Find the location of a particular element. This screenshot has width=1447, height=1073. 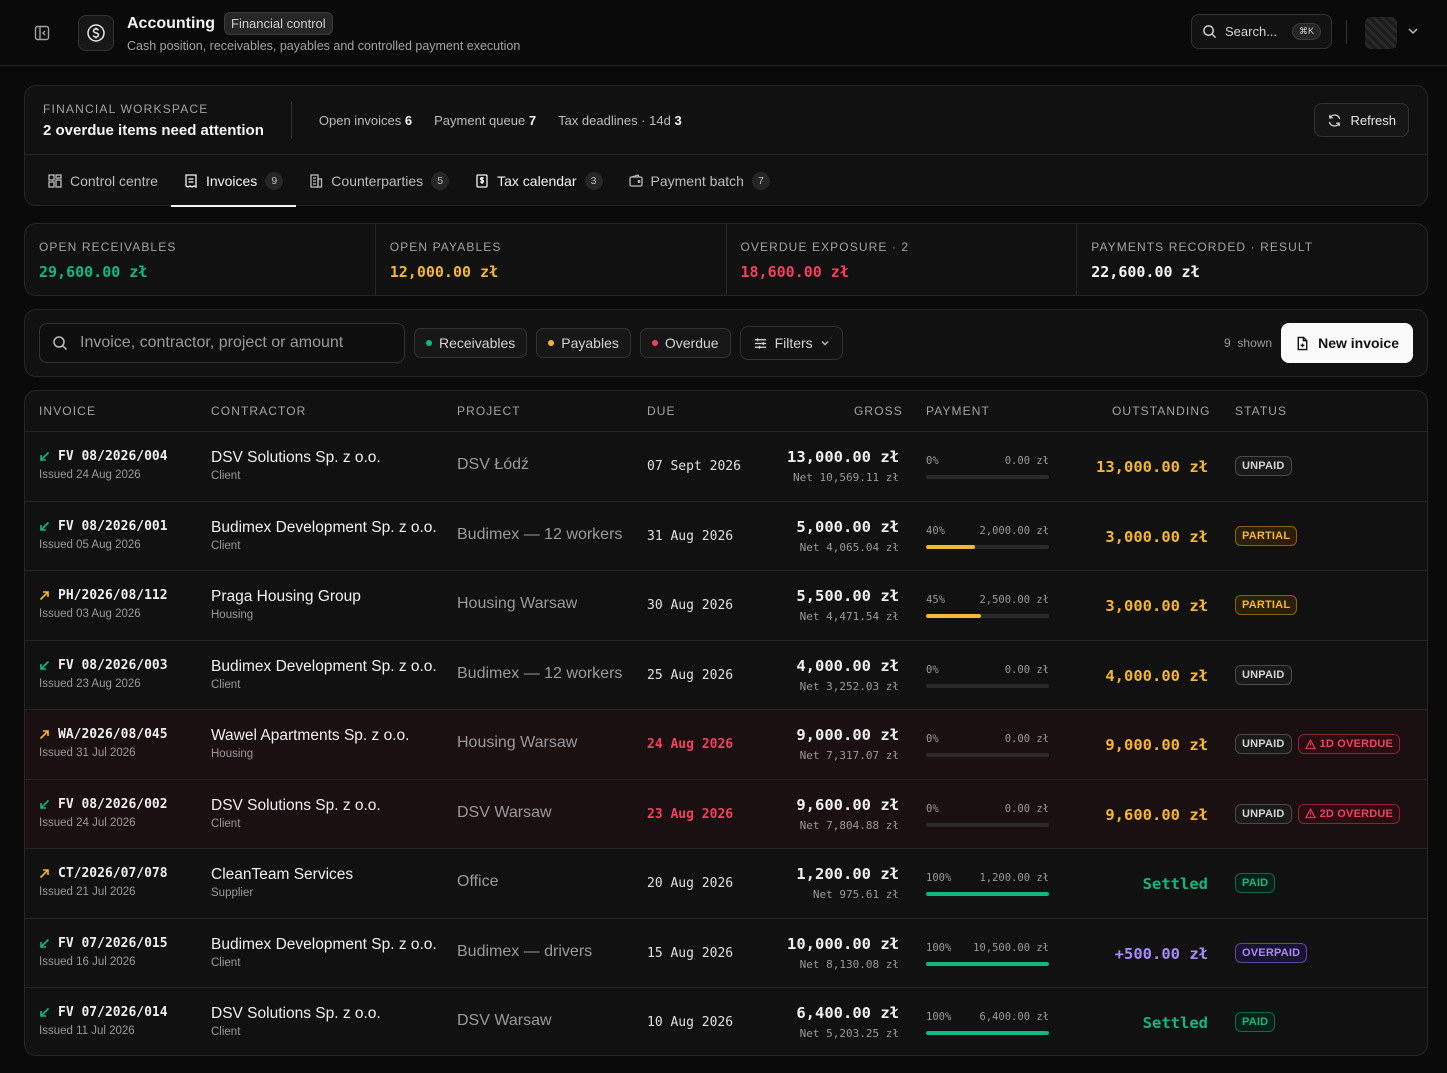

payment-percent: 45% is located at coordinates (935, 600).